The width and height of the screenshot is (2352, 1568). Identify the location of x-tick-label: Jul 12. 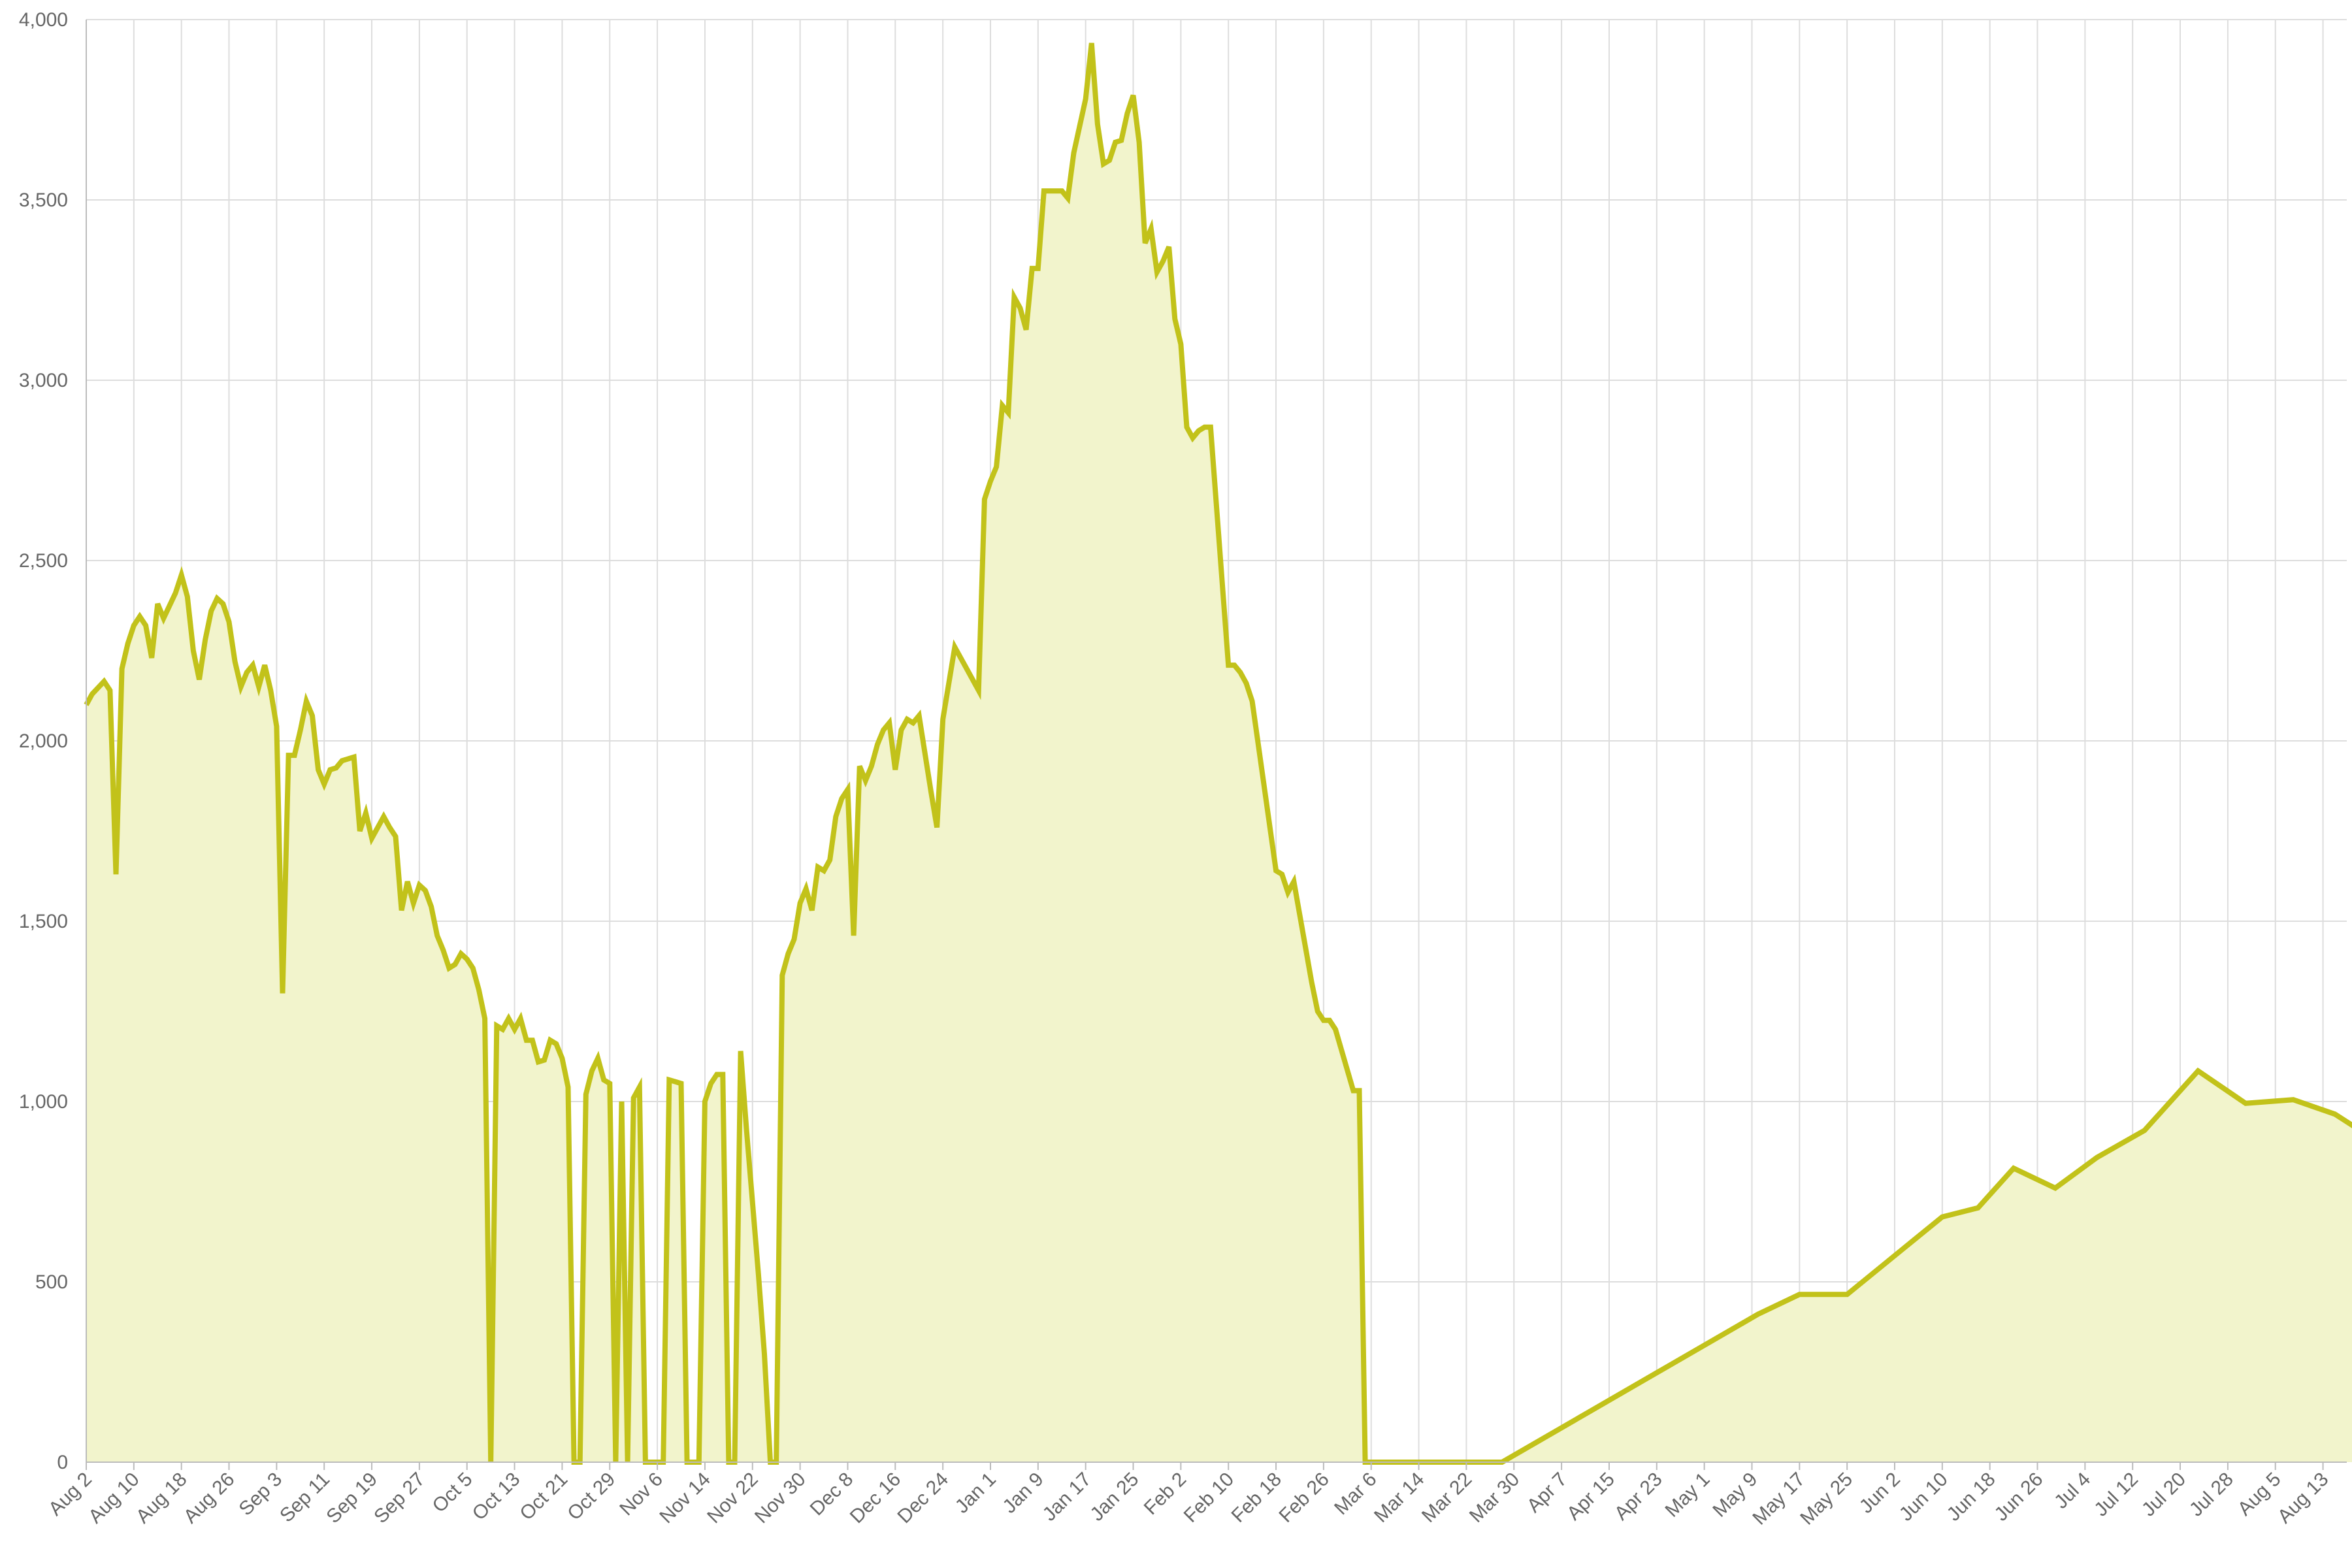
(2116, 1495).